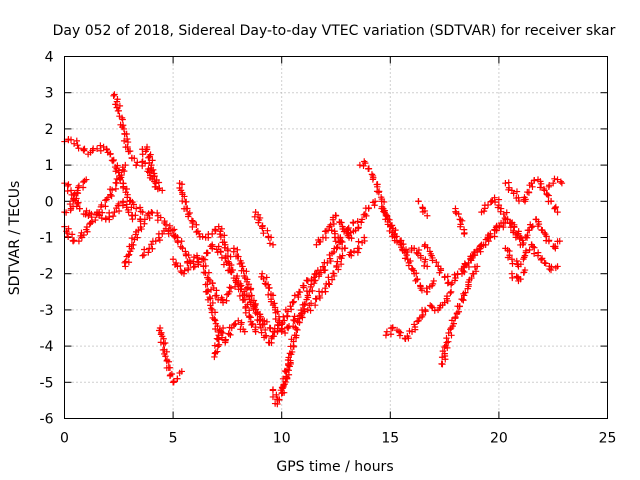 The width and height of the screenshot is (640, 480). Describe the element at coordinates (49, 58) in the screenshot. I see `y-tick-label: 4` at that location.